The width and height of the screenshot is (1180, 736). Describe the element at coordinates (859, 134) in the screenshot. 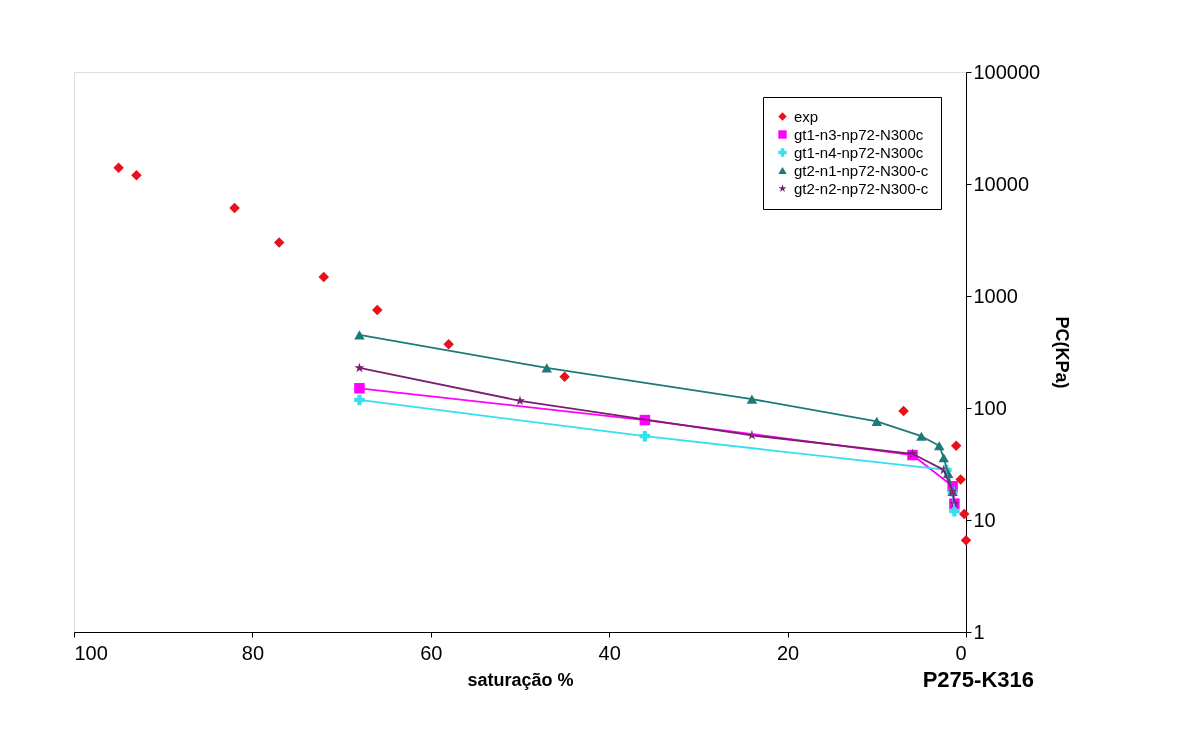

I see `legend-label: gt1-n3-np72-N300c` at that location.